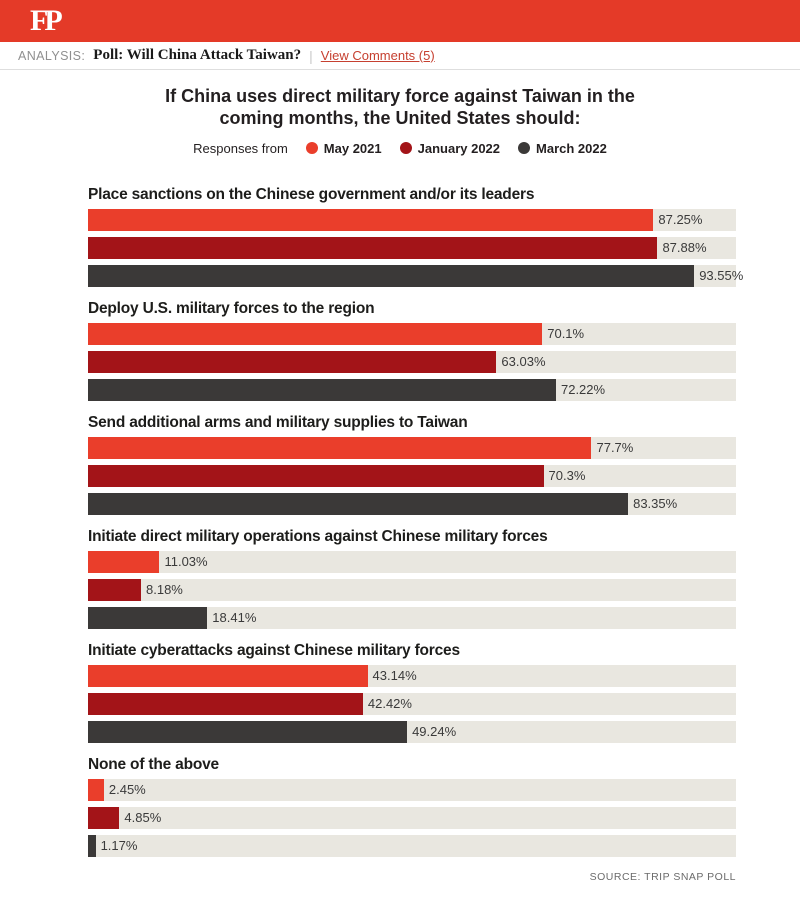 The height and width of the screenshot is (903, 800). I want to click on value-label: 87.88%, so click(684, 247).